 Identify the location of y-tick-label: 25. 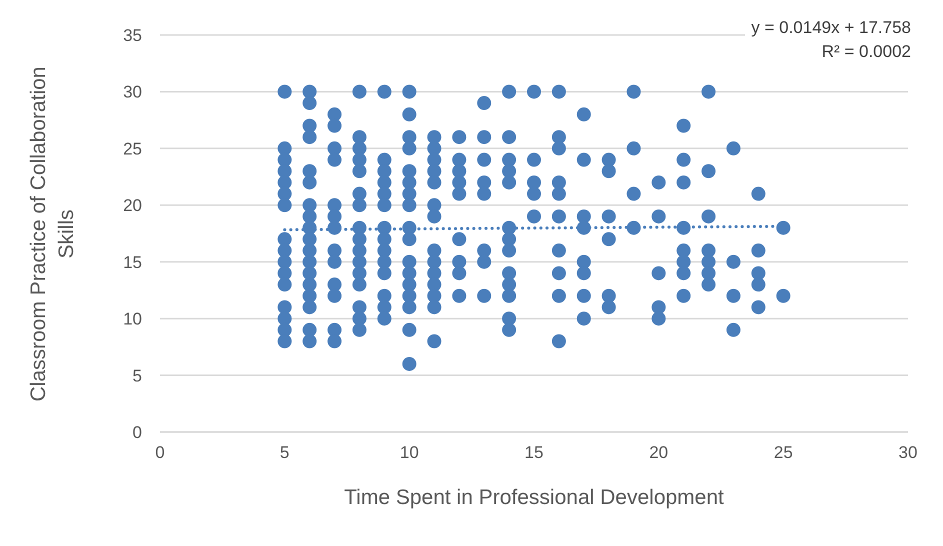
(132, 148).